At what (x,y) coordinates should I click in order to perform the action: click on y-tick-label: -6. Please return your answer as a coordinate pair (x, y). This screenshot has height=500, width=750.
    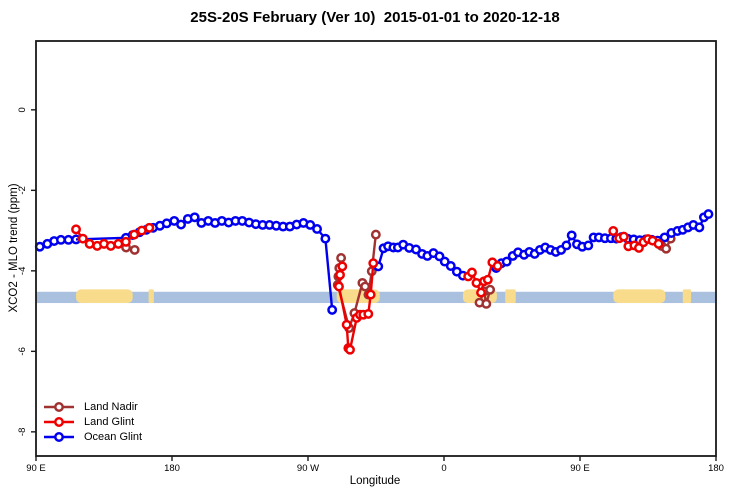
    Looking at the image, I should click on (22, 351).